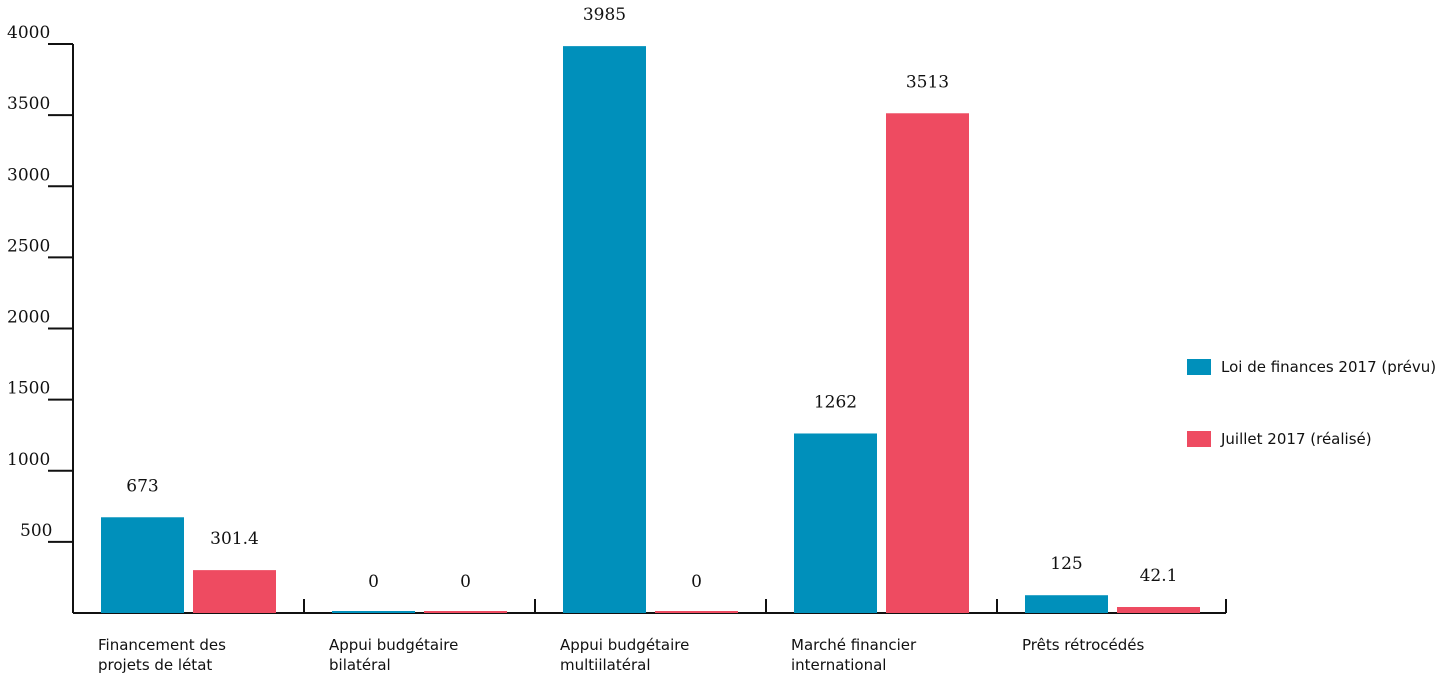  I want to click on y-tick-label: 1500, so click(28, 389).